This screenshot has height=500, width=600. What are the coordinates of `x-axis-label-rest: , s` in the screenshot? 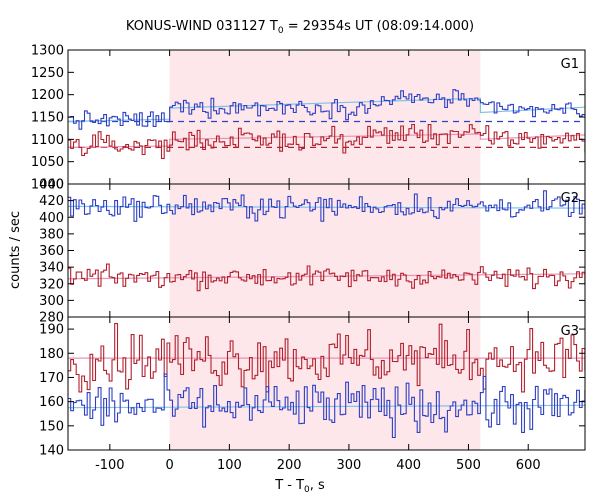 It's located at (317, 485).